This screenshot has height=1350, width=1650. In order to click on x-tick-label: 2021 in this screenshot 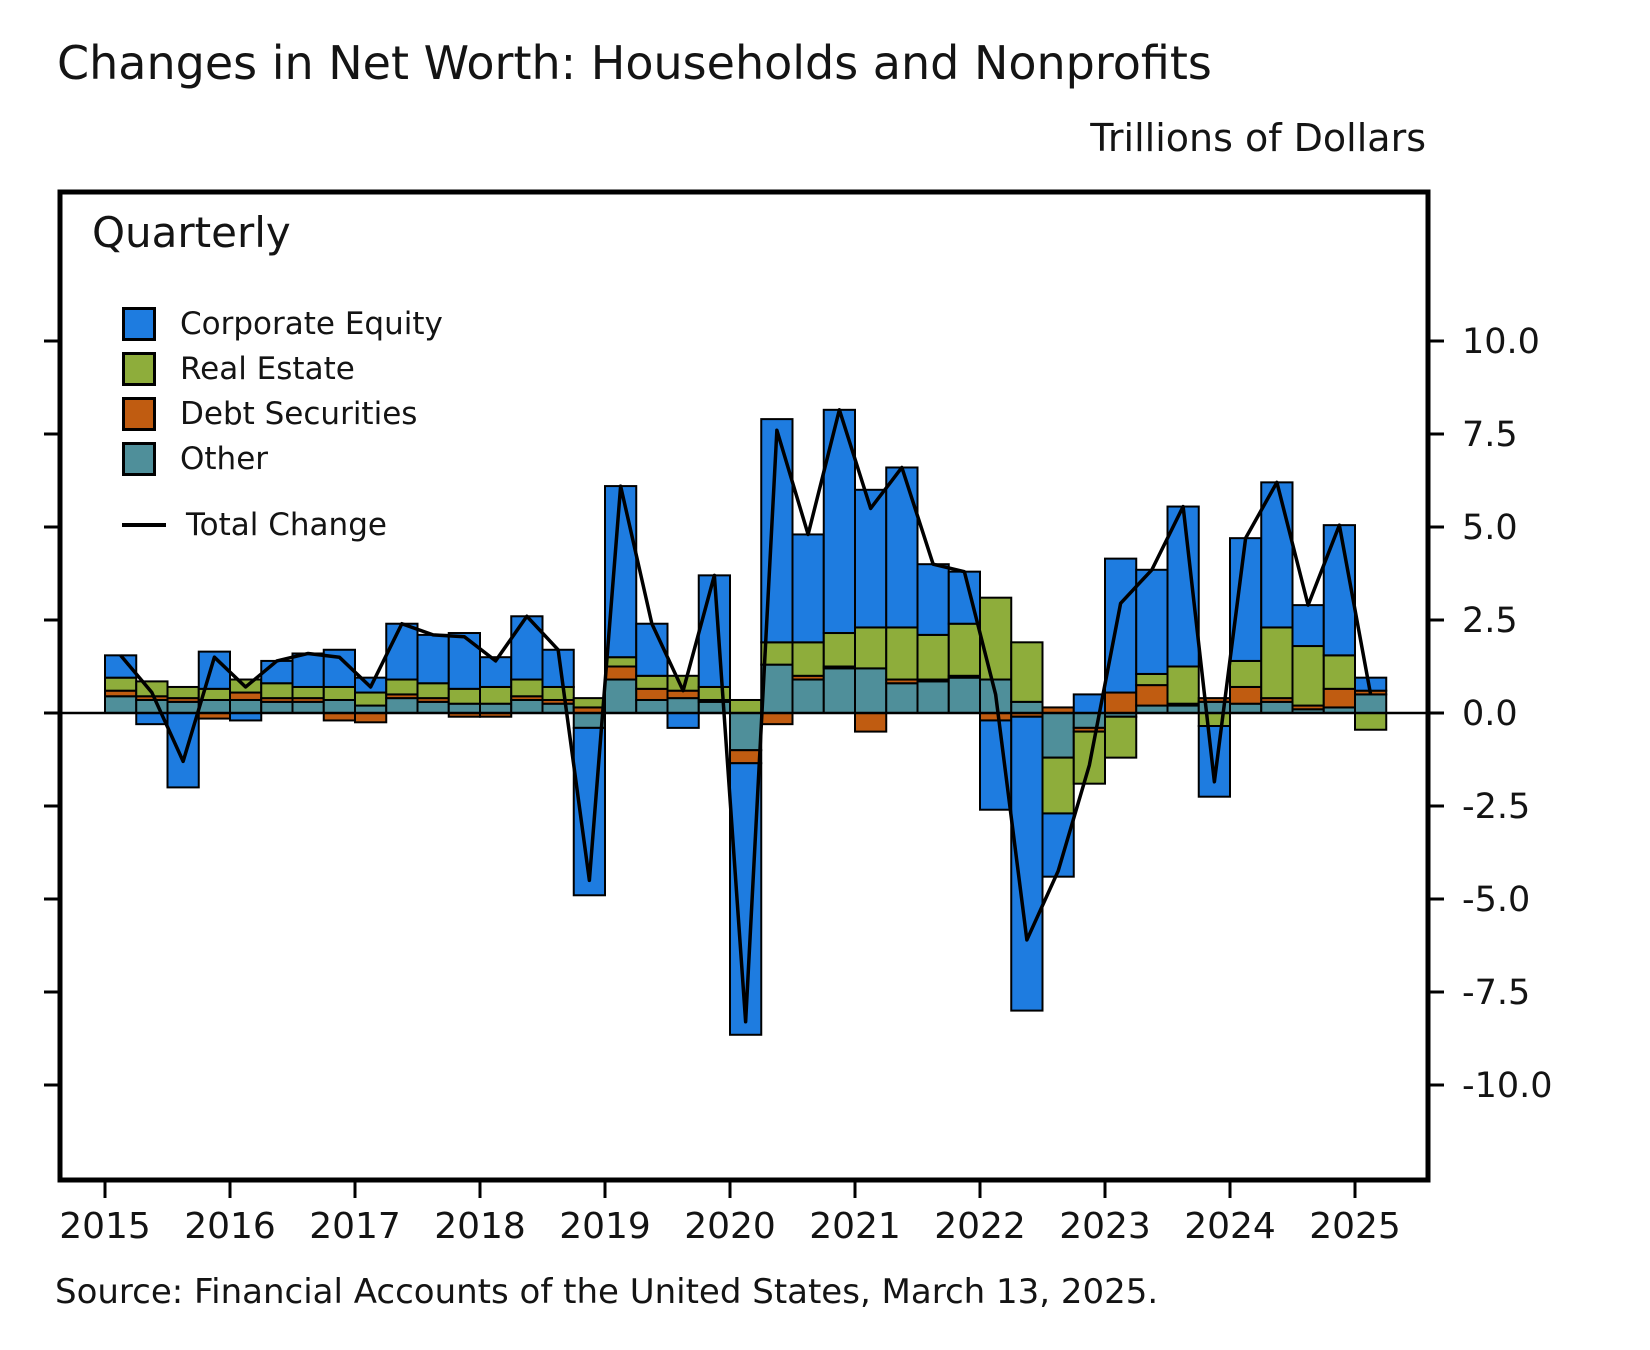, I will do `click(855, 1226)`.